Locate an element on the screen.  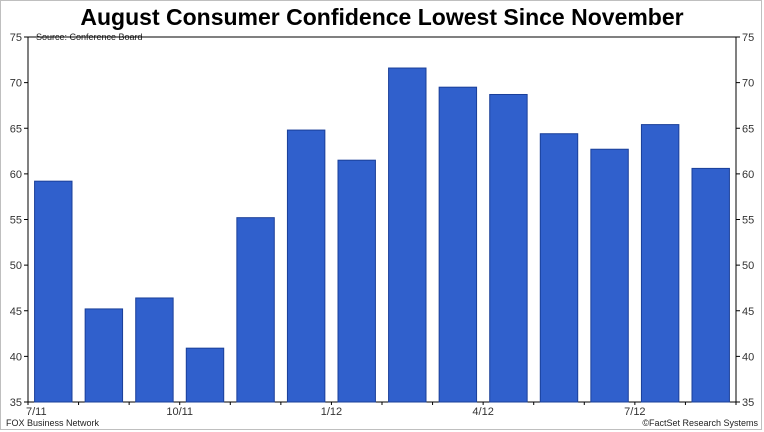
y-tick-label-right: 60 is located at coordinates (748, 175).